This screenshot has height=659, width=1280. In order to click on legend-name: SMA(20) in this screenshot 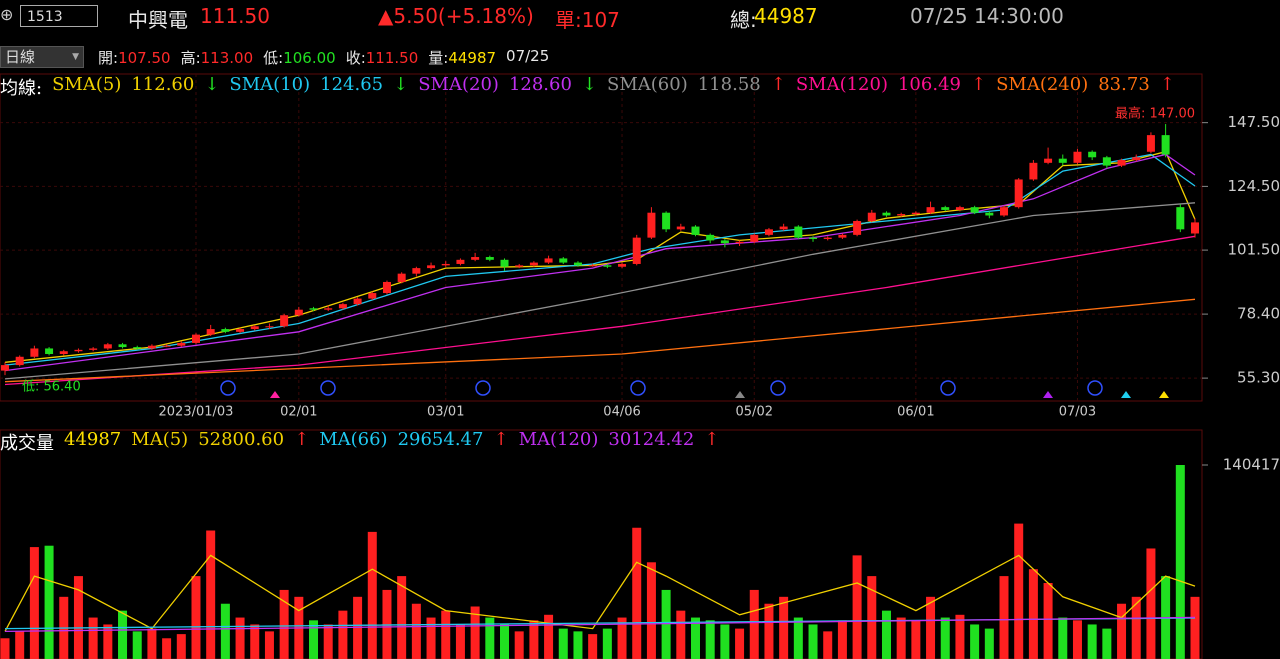, I will do `click(458, 84)`.